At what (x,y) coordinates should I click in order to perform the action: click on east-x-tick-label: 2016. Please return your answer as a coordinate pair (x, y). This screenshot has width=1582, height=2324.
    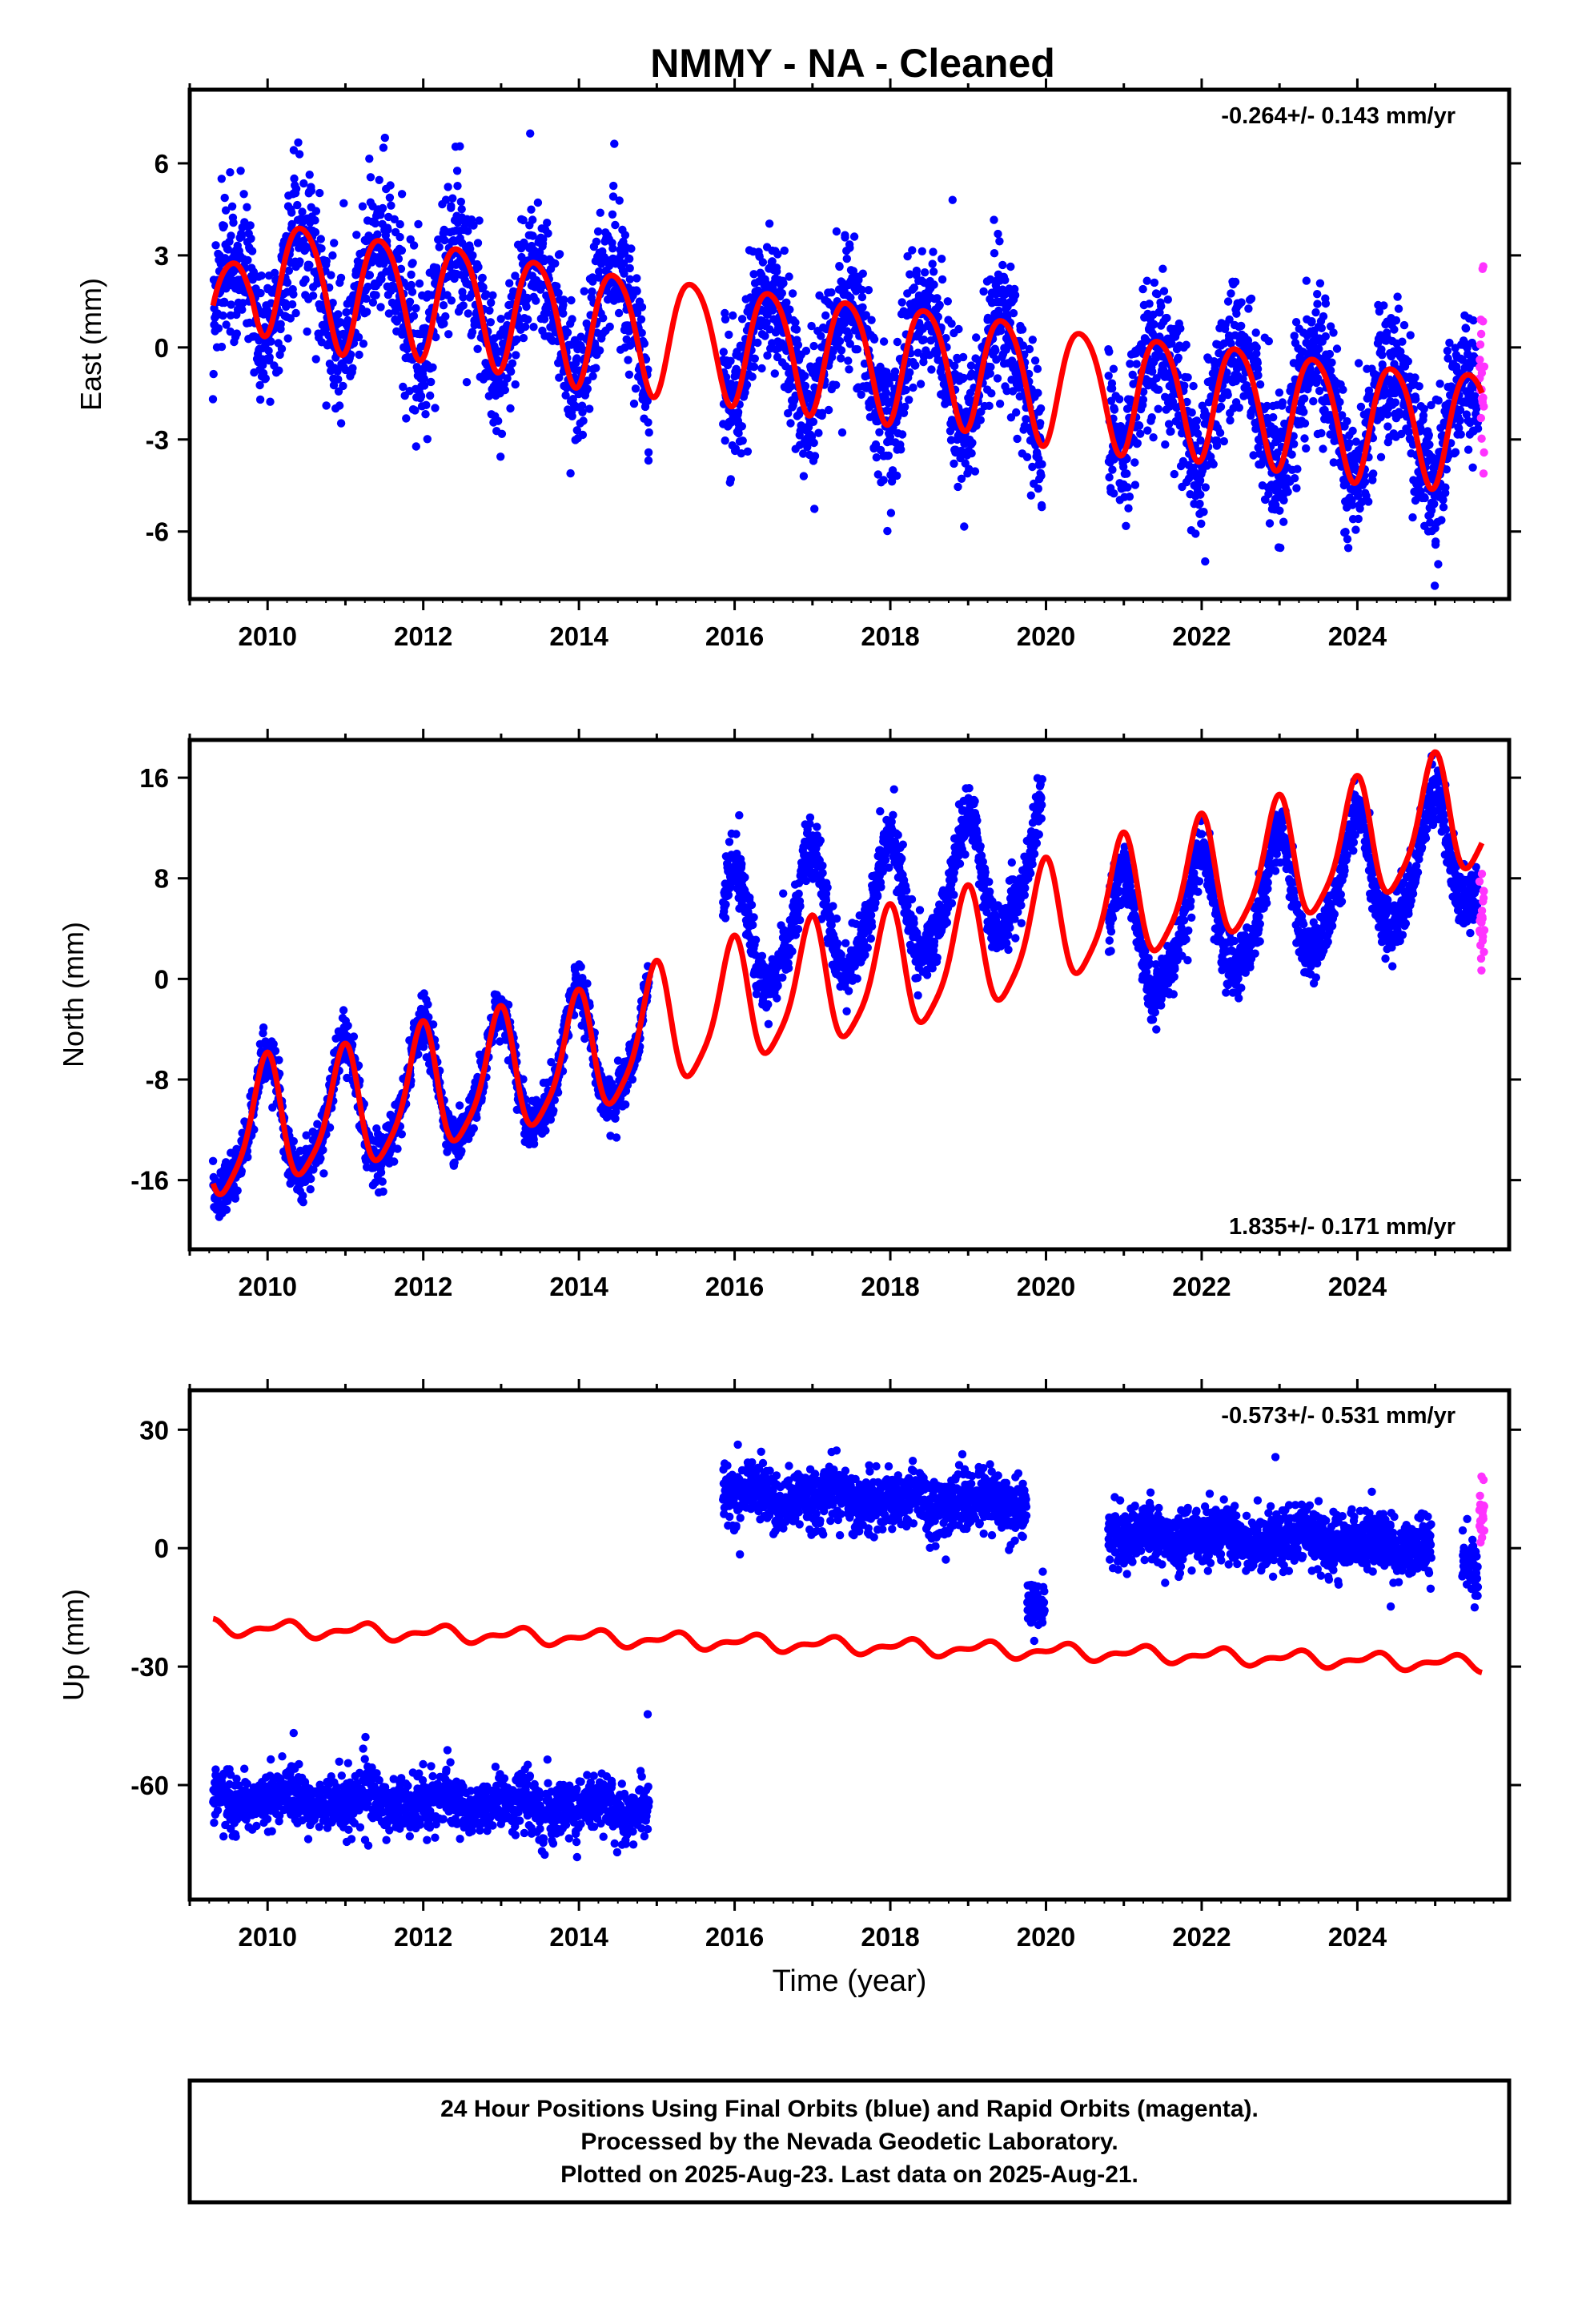
    Looking at the image, I should click on (735, 636).